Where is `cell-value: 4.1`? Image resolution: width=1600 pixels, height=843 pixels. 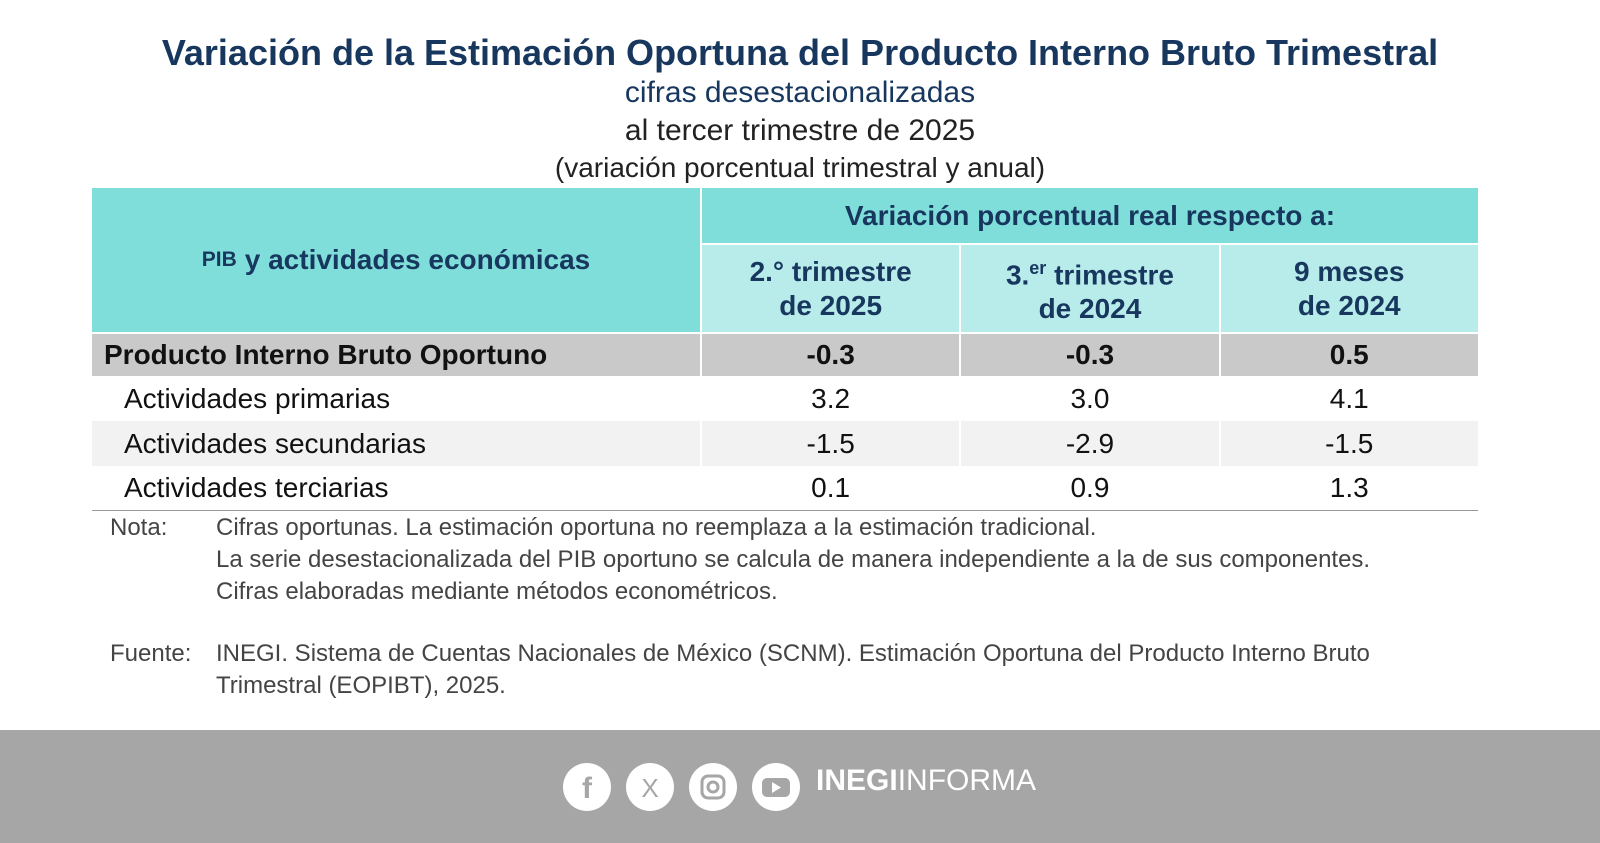 cell-value: 4.1 is located at coordinates (1349, 398).